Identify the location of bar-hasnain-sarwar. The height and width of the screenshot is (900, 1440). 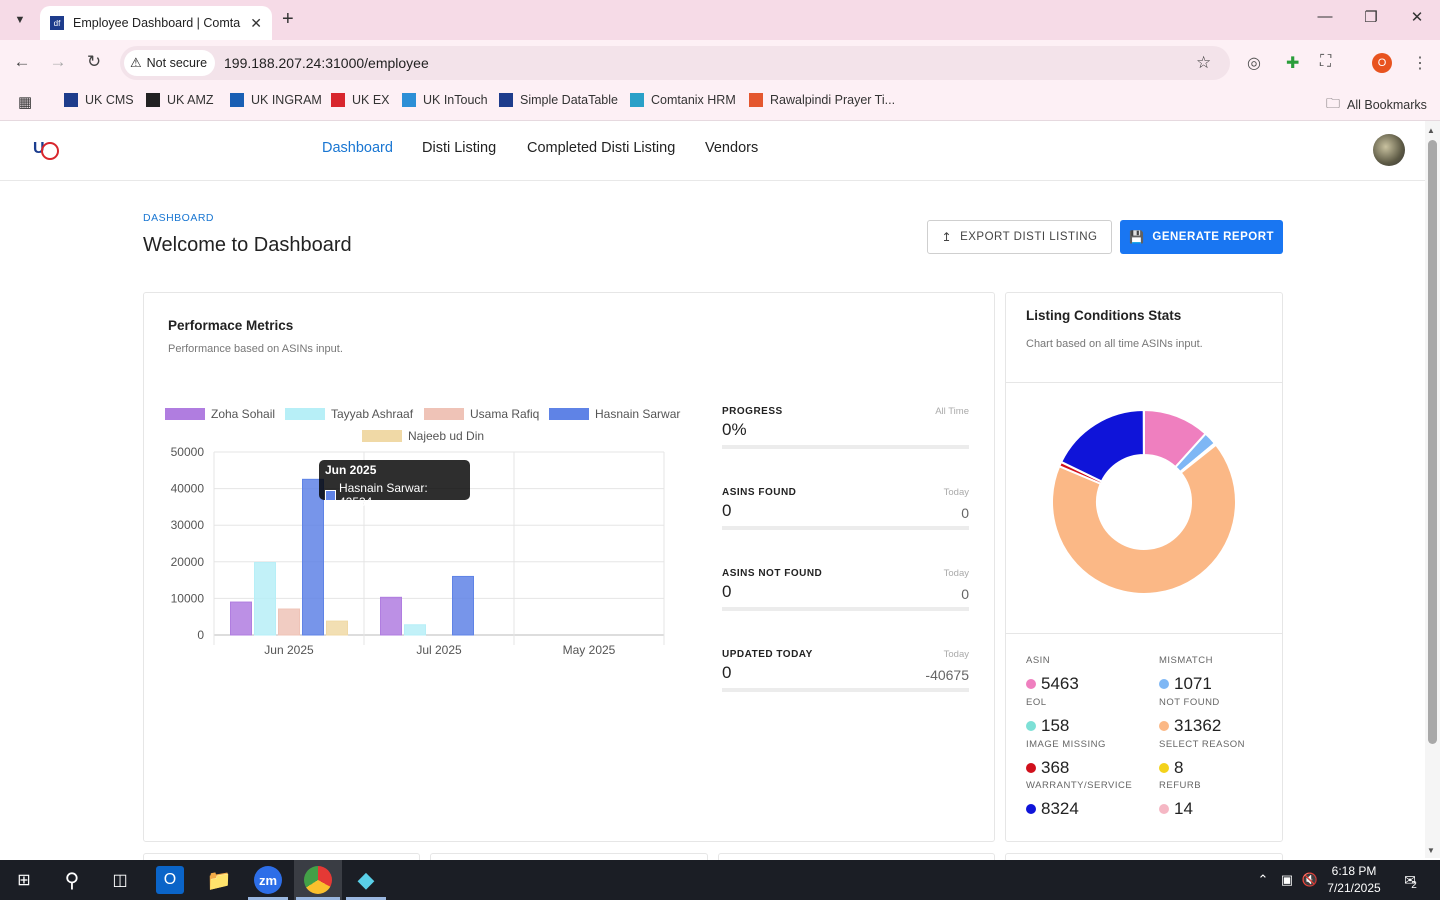
(463, 605).